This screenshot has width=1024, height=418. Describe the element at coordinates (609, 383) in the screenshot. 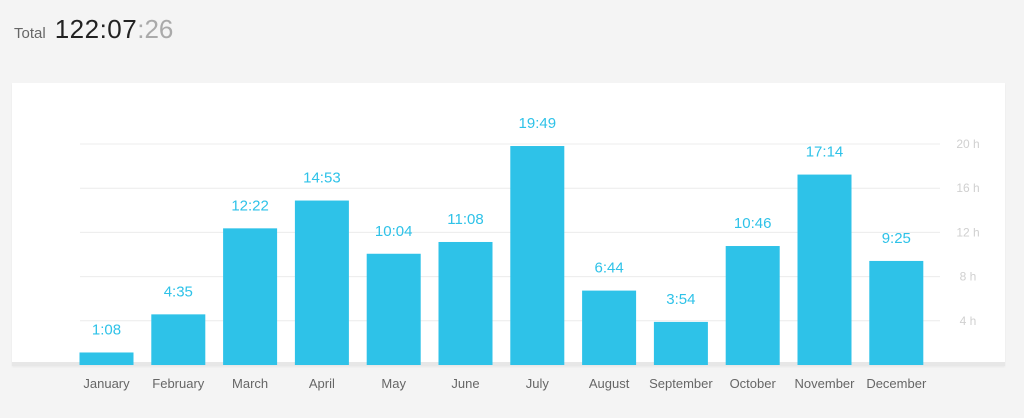

I see `x-category-label: August` at that location.